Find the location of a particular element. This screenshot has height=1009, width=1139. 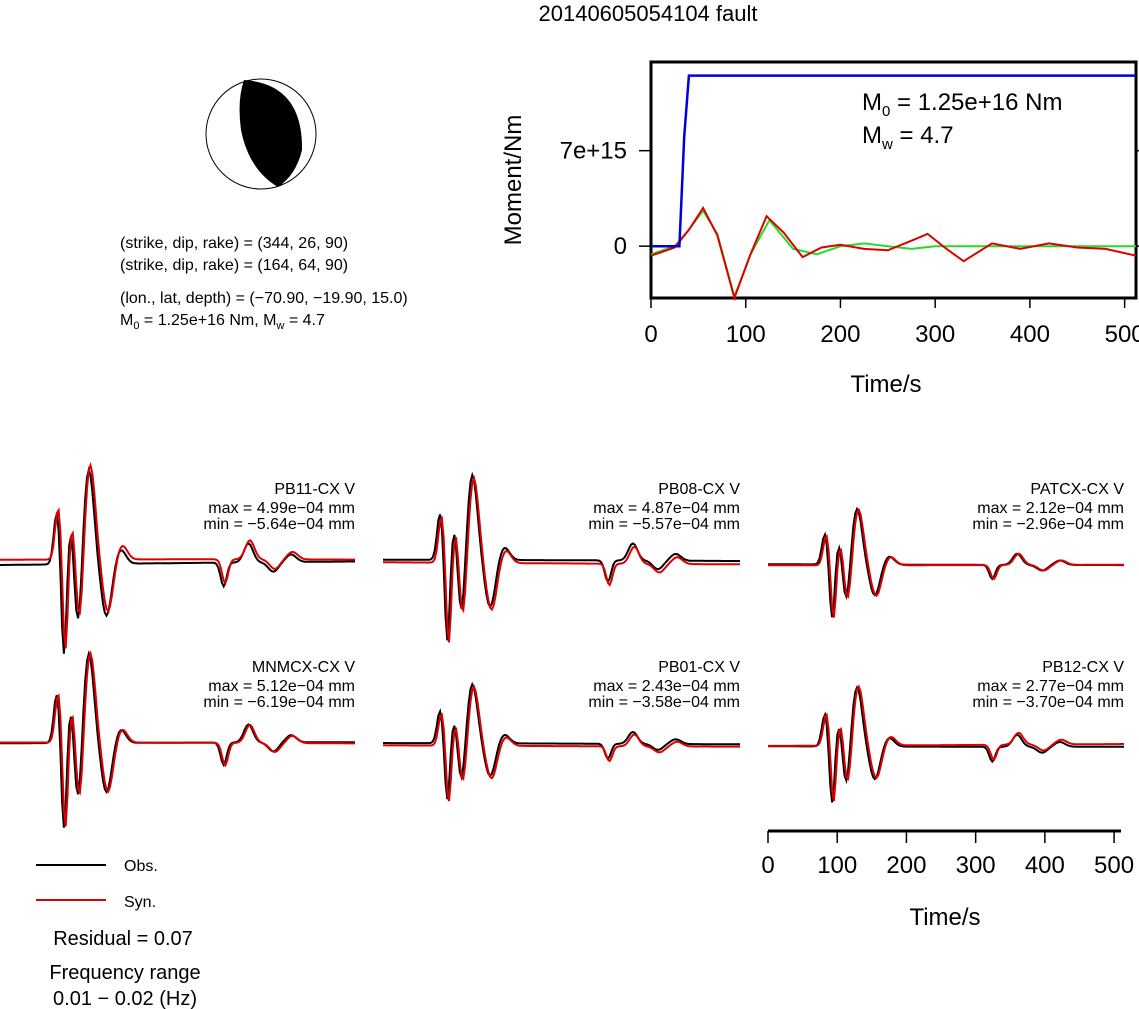

moment-x-tick-label: 100 is located at coordinates (746, 334).